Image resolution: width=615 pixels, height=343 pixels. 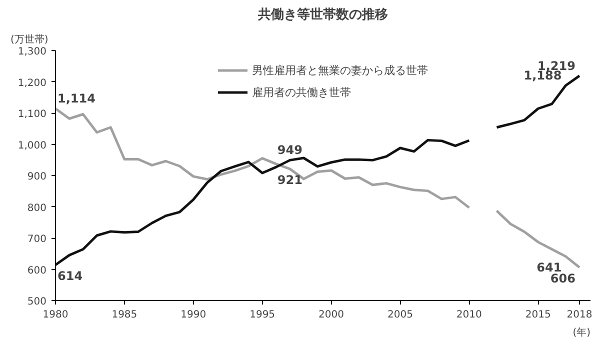 I want to click on y-tick-label: 500, so click(x=37, y=302).